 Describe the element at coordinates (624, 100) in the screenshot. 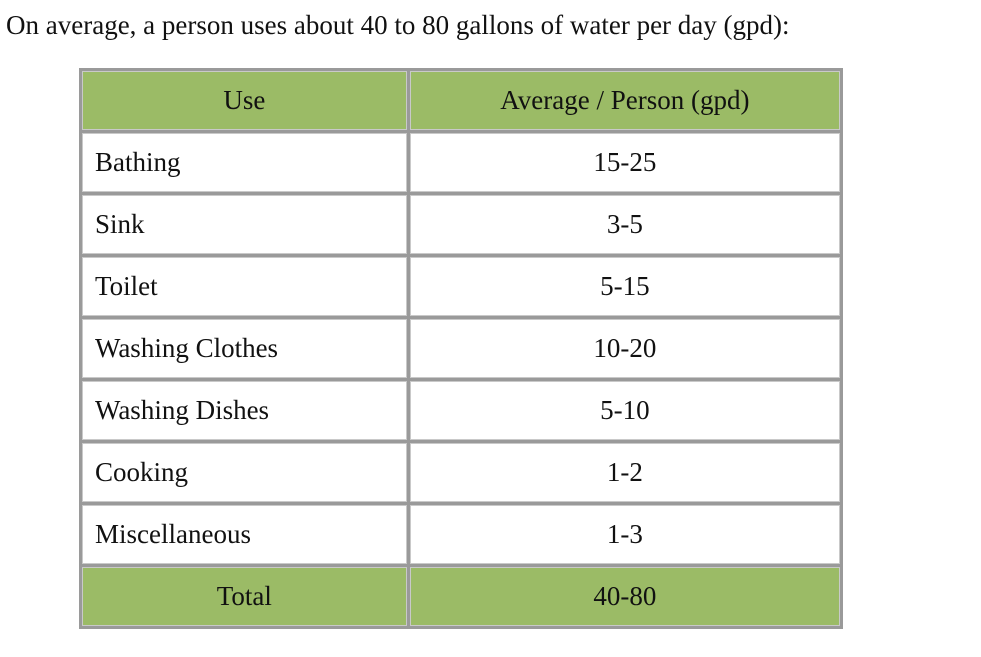

I see `column-header-average: Average / Person (gpd)` at that location.